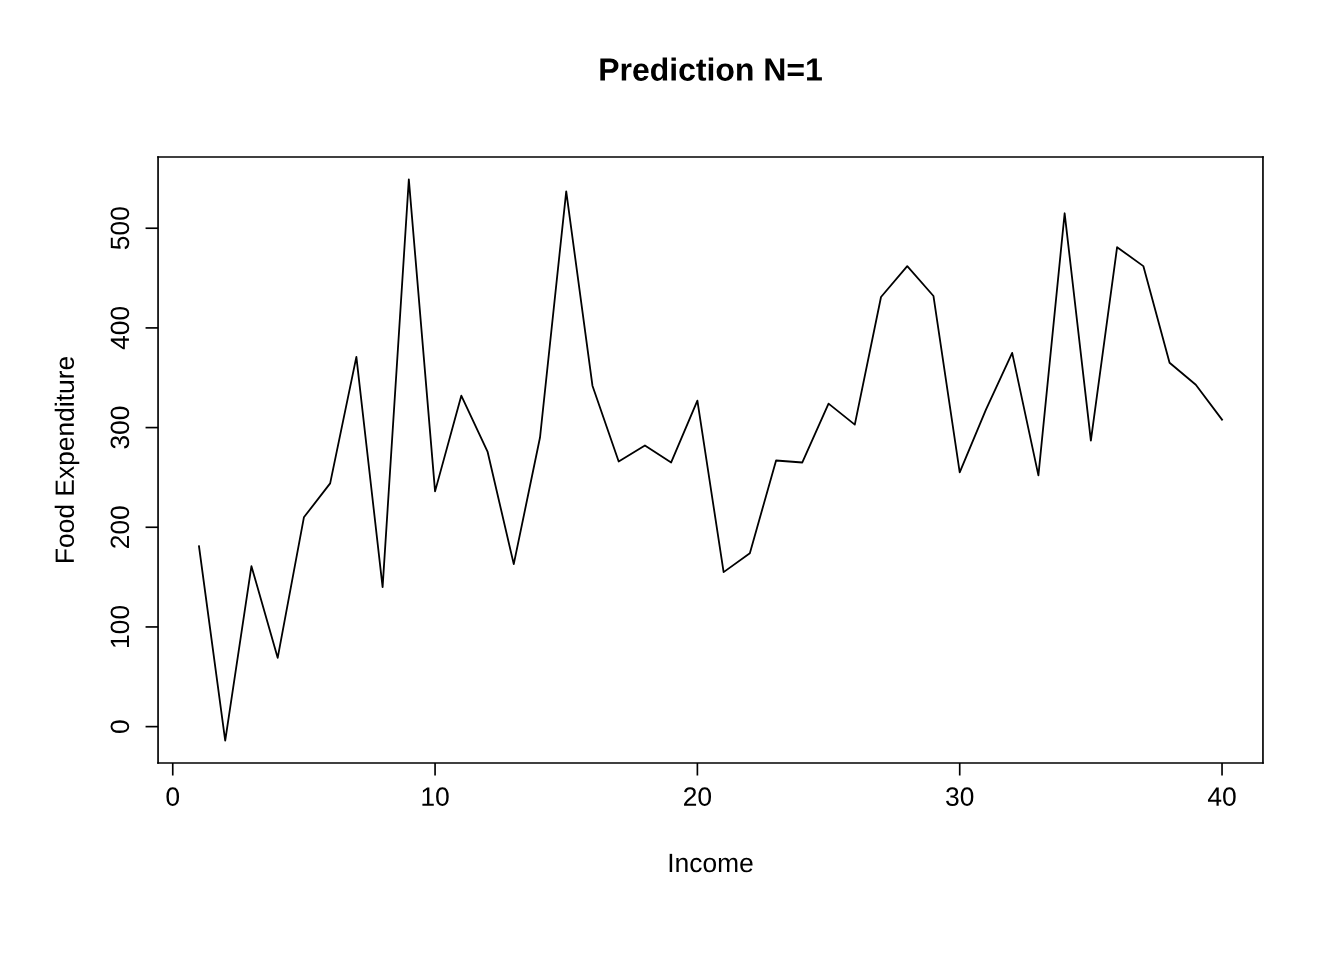 The image size is (1344, 960). Describe the element at coordinates (120, 726) in the screenshot. I see `y-tick-label: 0` at that location.